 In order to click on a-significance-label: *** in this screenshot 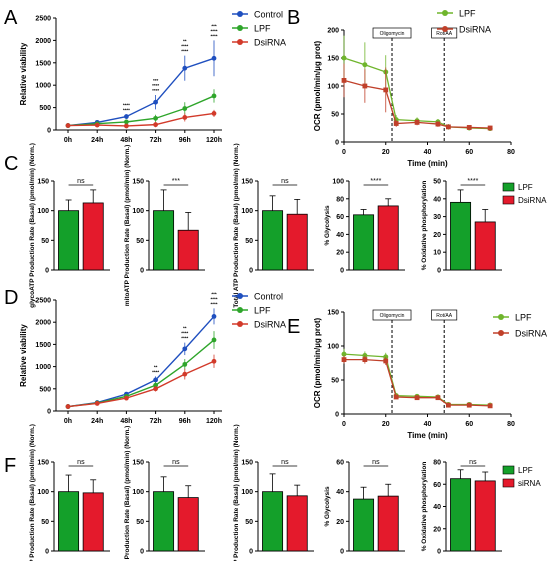, I will do `click(156, 80)`.